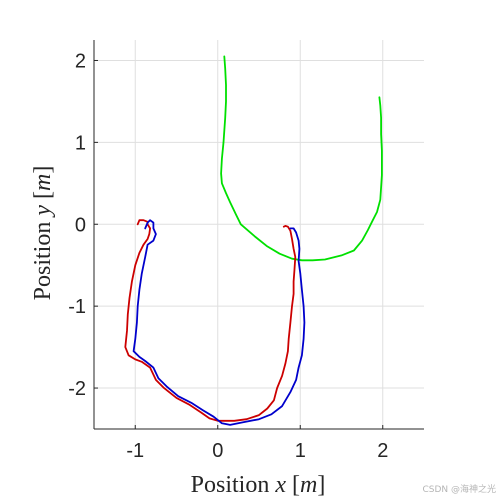 The width and height of the screenshot is (500, 500). What do you see at coordinates (77, 389) in the screenshot?
I see `y-tick-label: -2` at bounding box center [77, 389].